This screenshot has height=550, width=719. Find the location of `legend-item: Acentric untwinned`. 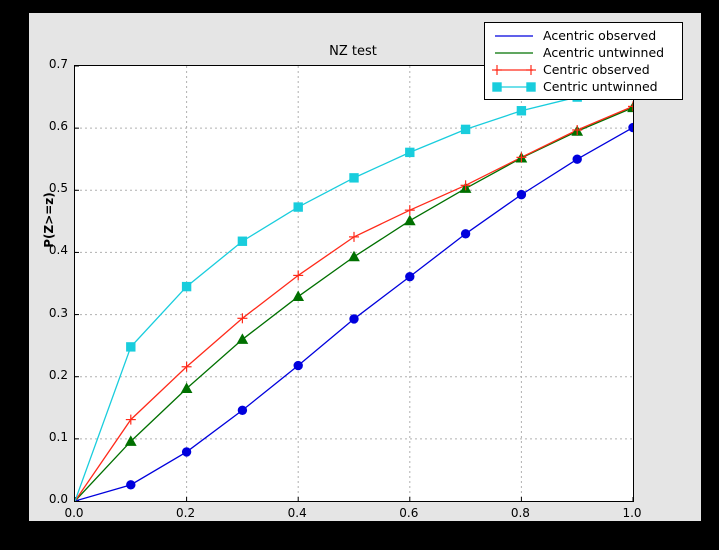

legend-item: Acentric untwinned is located at coordinates (583, 52).